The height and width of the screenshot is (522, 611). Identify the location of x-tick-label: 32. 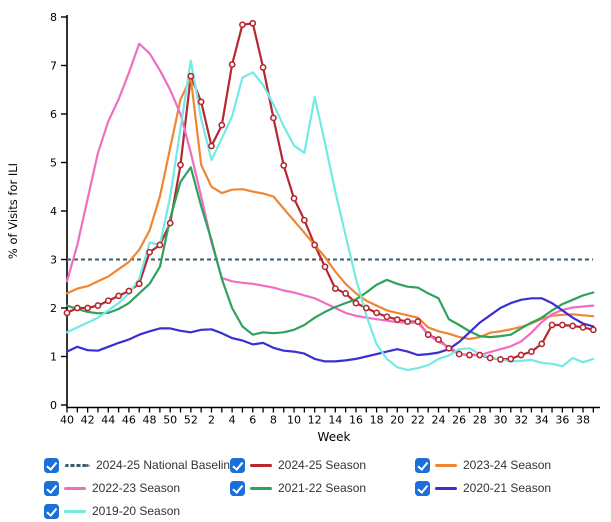
(521, 420).